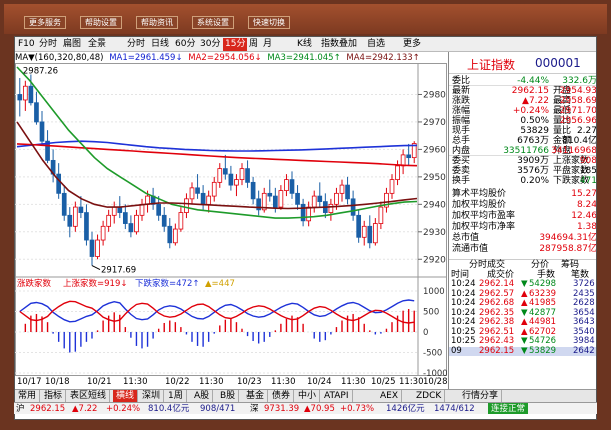 This screenshot has height=430, width=611. I want to click on toolbar-watchlist: 自选, so click(376, 44).